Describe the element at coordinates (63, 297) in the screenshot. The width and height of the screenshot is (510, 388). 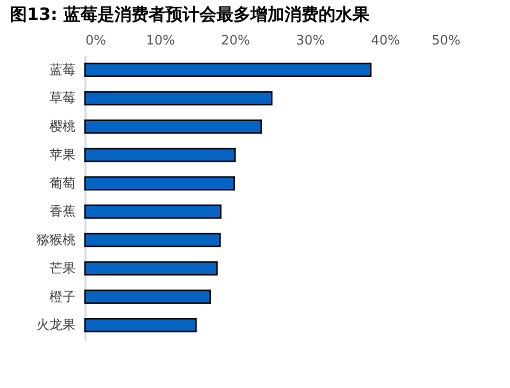
I see `y-tick-label: 橙子` at that location.